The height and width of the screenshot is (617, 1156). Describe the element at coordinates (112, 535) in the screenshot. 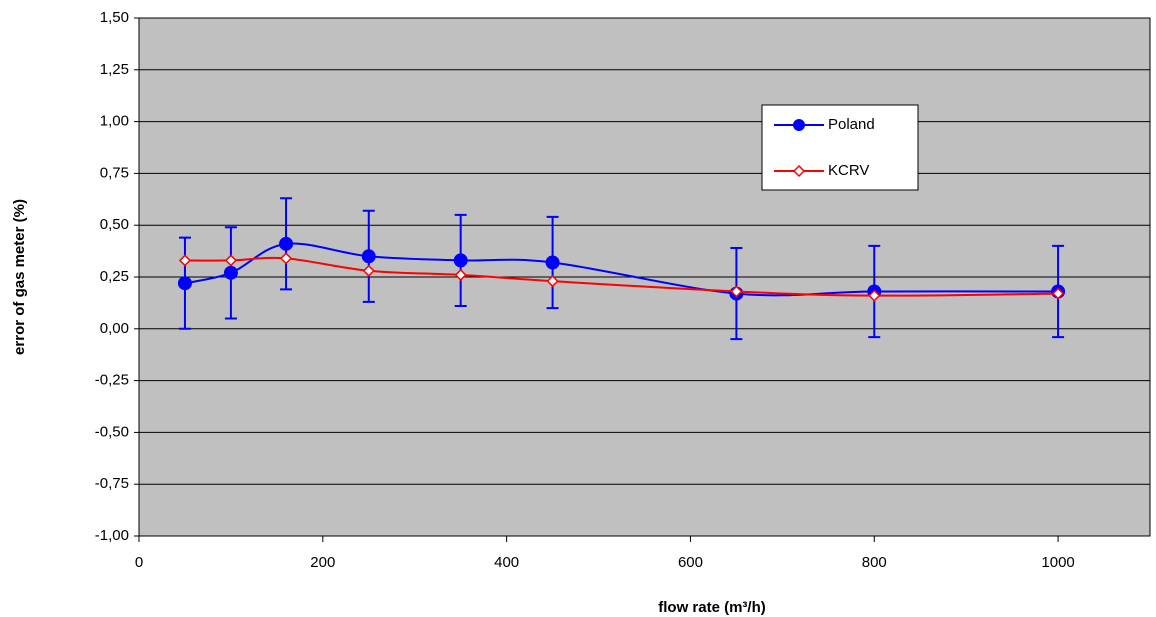

I see `y-tick-label: -1,00` at that location.